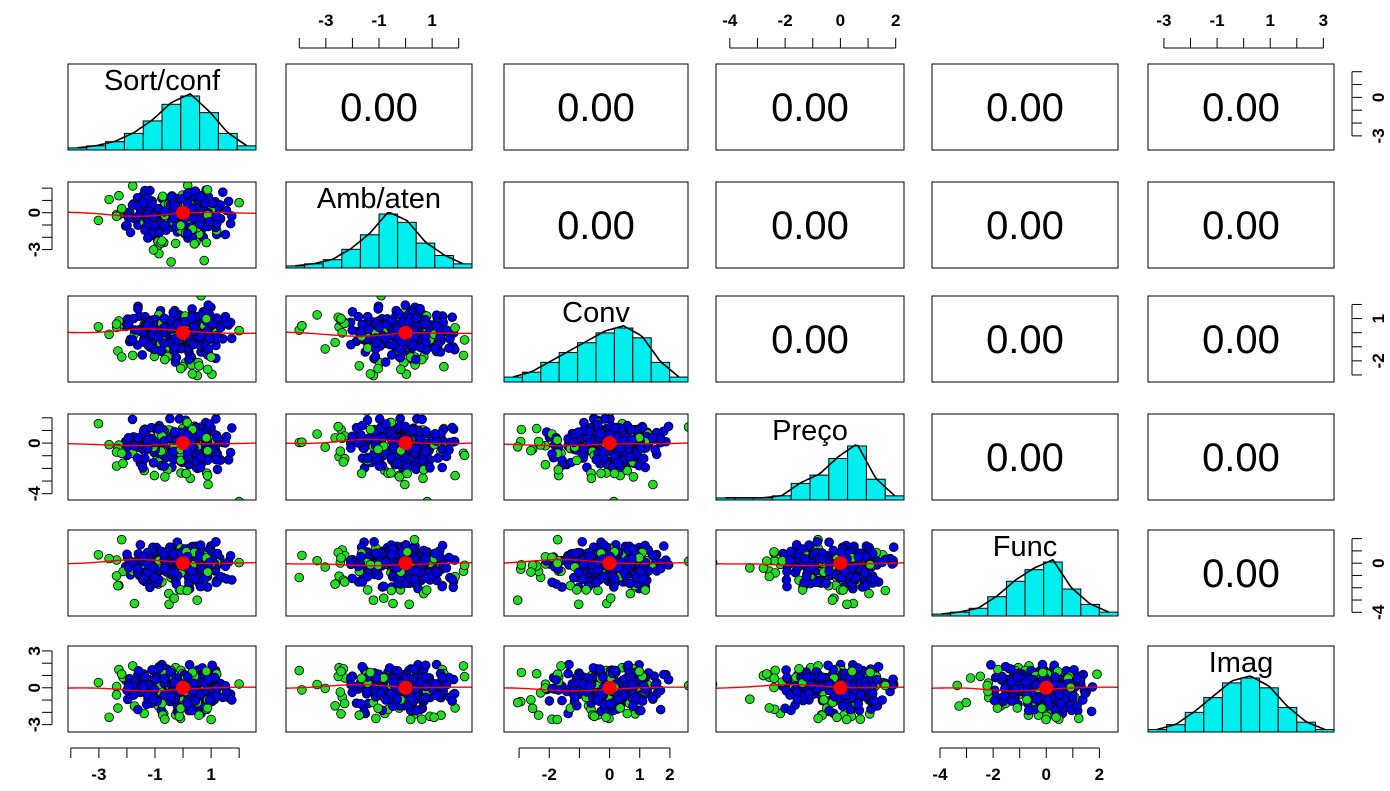 The width and height of the screenshot is (1390, 791). I want to click on panel-preco-func: 0.00, so click(1025, 457).